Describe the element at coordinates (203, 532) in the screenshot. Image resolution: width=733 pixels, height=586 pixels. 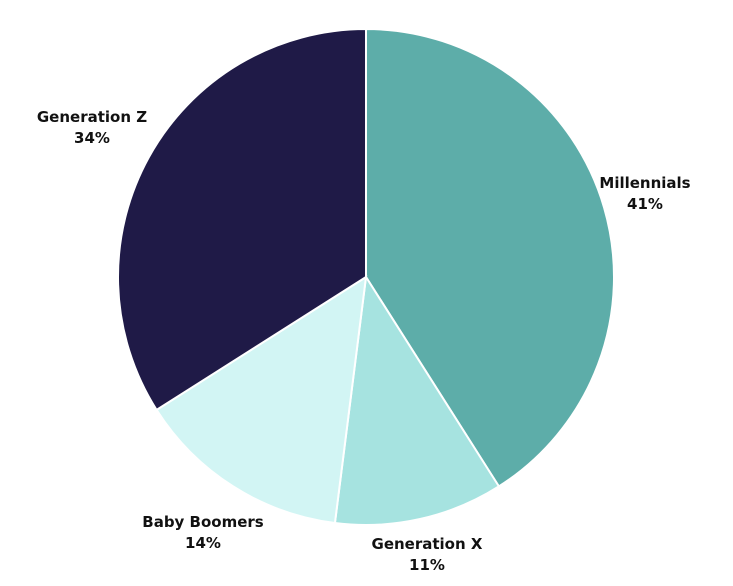
I see `slice-label-baby-boomers: Baby Boomers 14%` at that location.